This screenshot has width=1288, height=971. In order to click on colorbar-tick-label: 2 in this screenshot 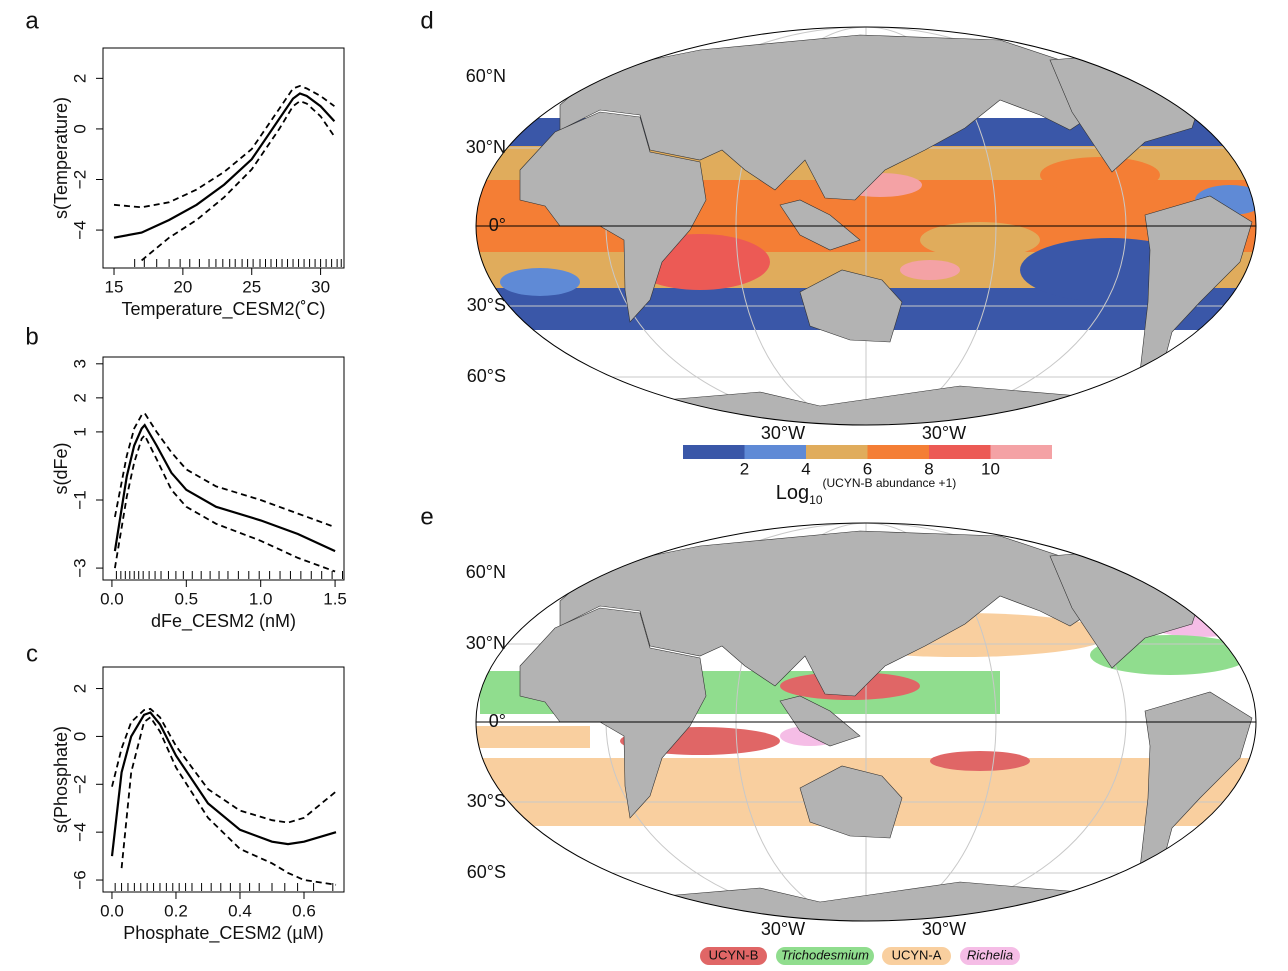, I will do `click(744, 468)`.